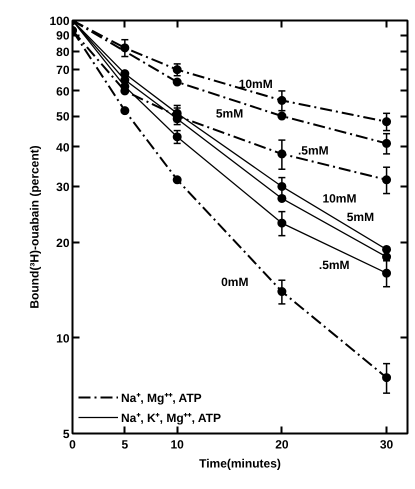 The height and width of the screenshot is (489, 415). What do you see at coordinates (63, 243) in the screenshot?
I see `y-tick-label: 20` at bounding box center [63, 243].